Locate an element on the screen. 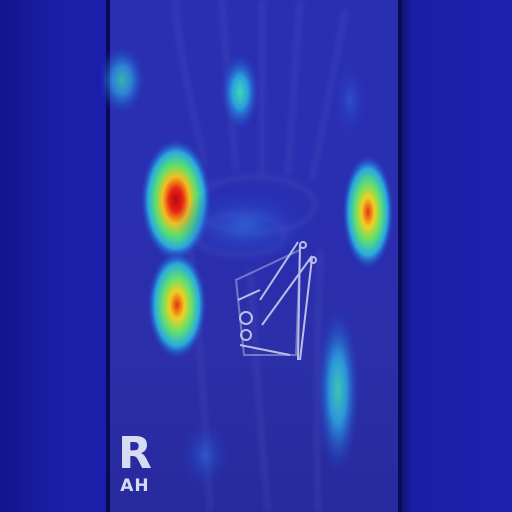 This screenshot has height=512, width=512. film-right-edge is located at coordinates (400, 256).